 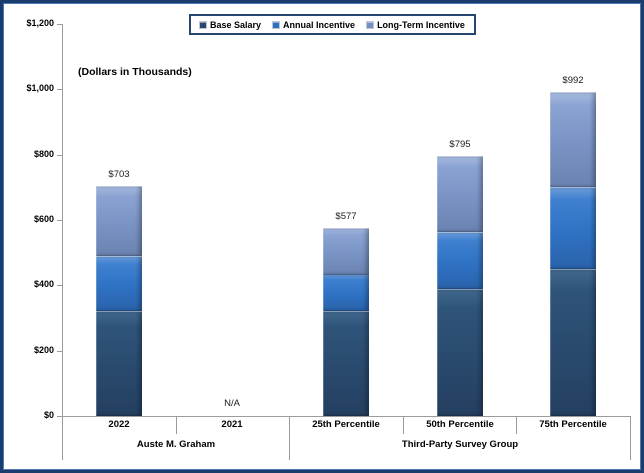 What do you see at coordinates (421, 24) in the screenshot?
I see `legend-label-long-term-incentive: Long-Term Incentive` at bounding box center [421, 24].